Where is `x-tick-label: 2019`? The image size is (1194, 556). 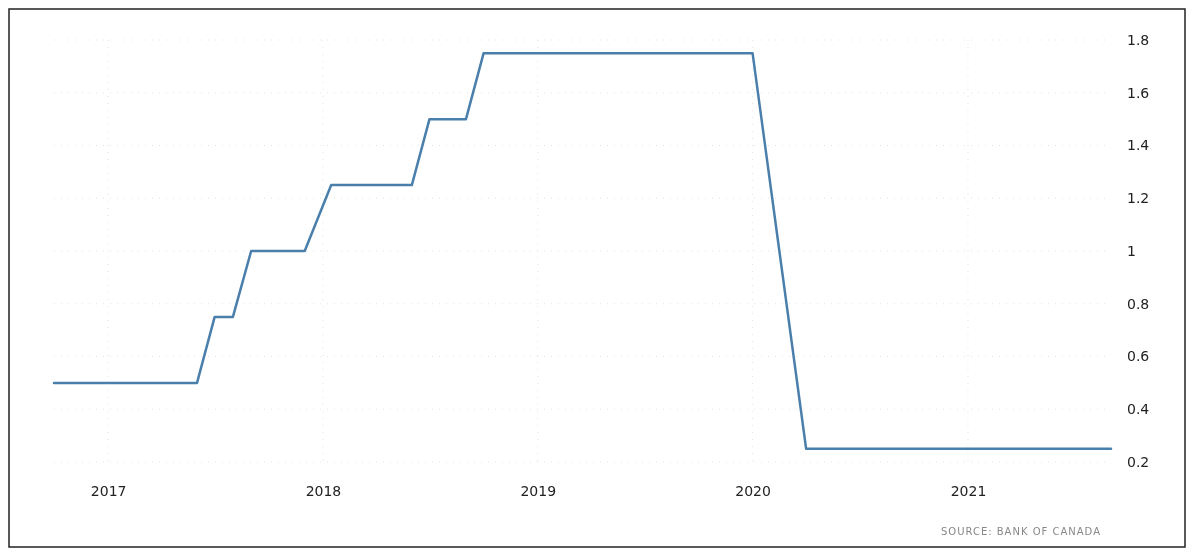 x-tick-label: 2019 is located at coordinates (538, 490).